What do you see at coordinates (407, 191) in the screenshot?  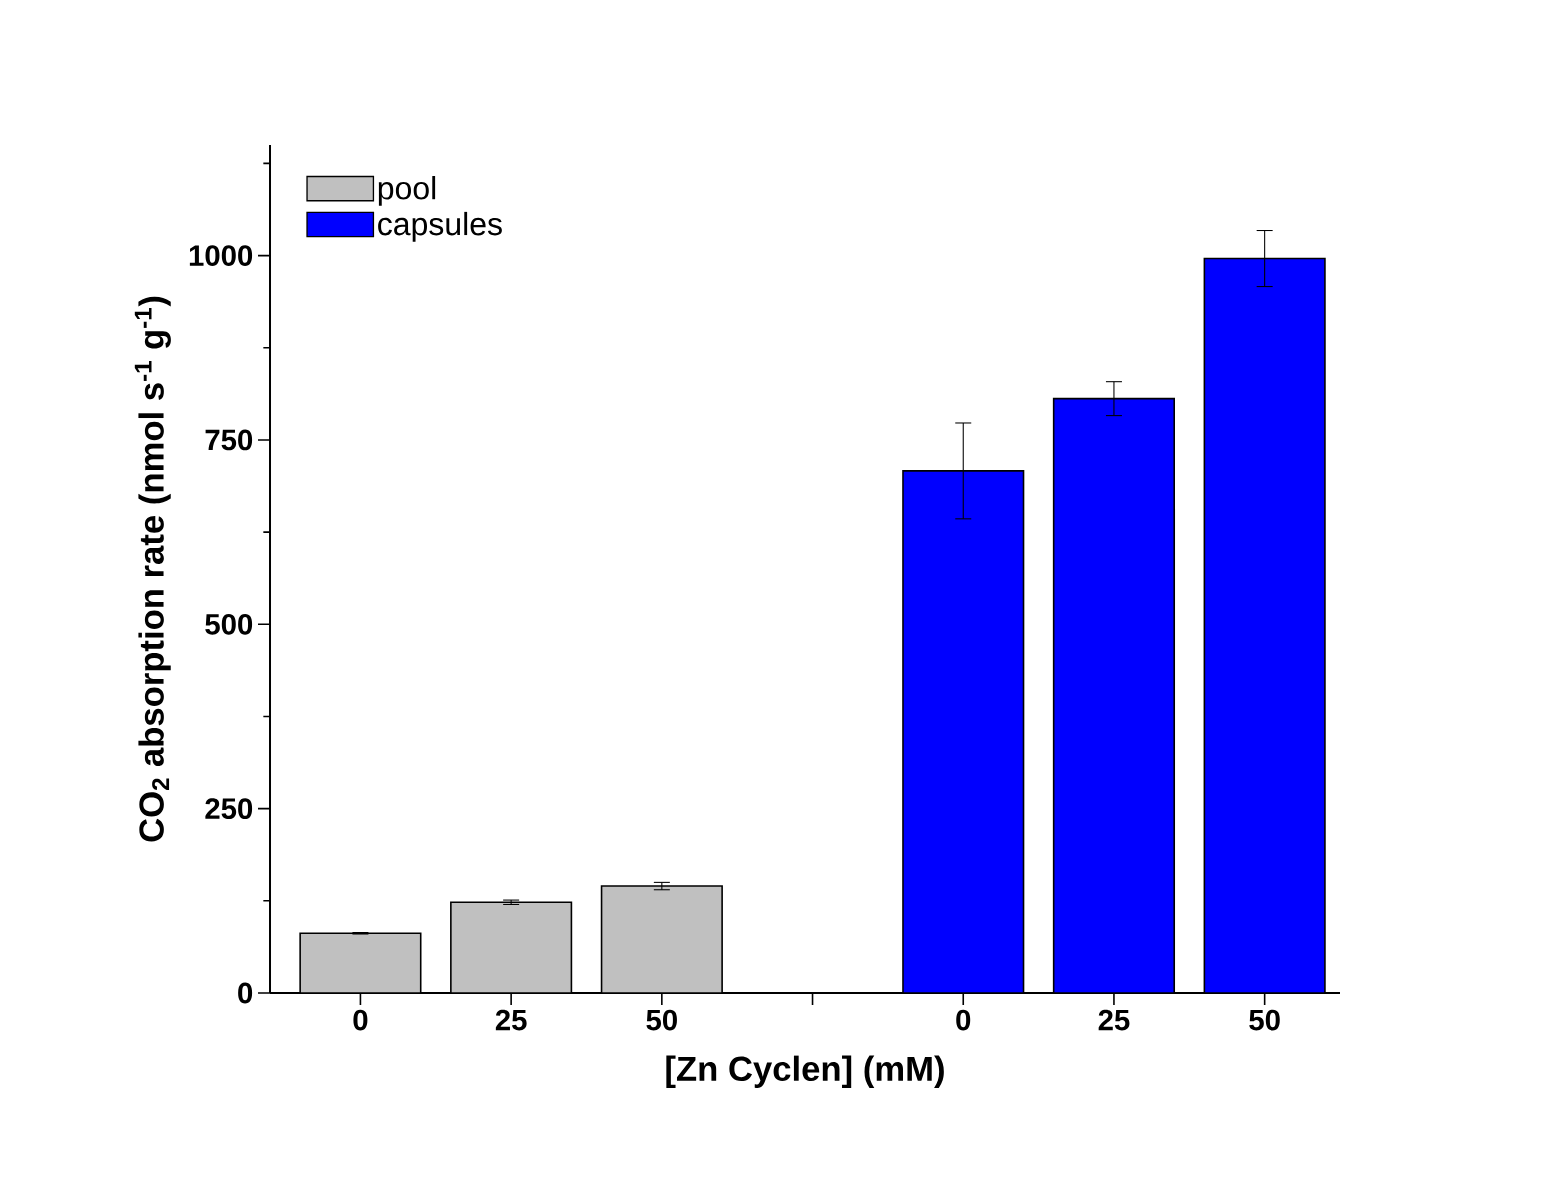 I see `legend-label: pool` at bounding box center [407, 191].